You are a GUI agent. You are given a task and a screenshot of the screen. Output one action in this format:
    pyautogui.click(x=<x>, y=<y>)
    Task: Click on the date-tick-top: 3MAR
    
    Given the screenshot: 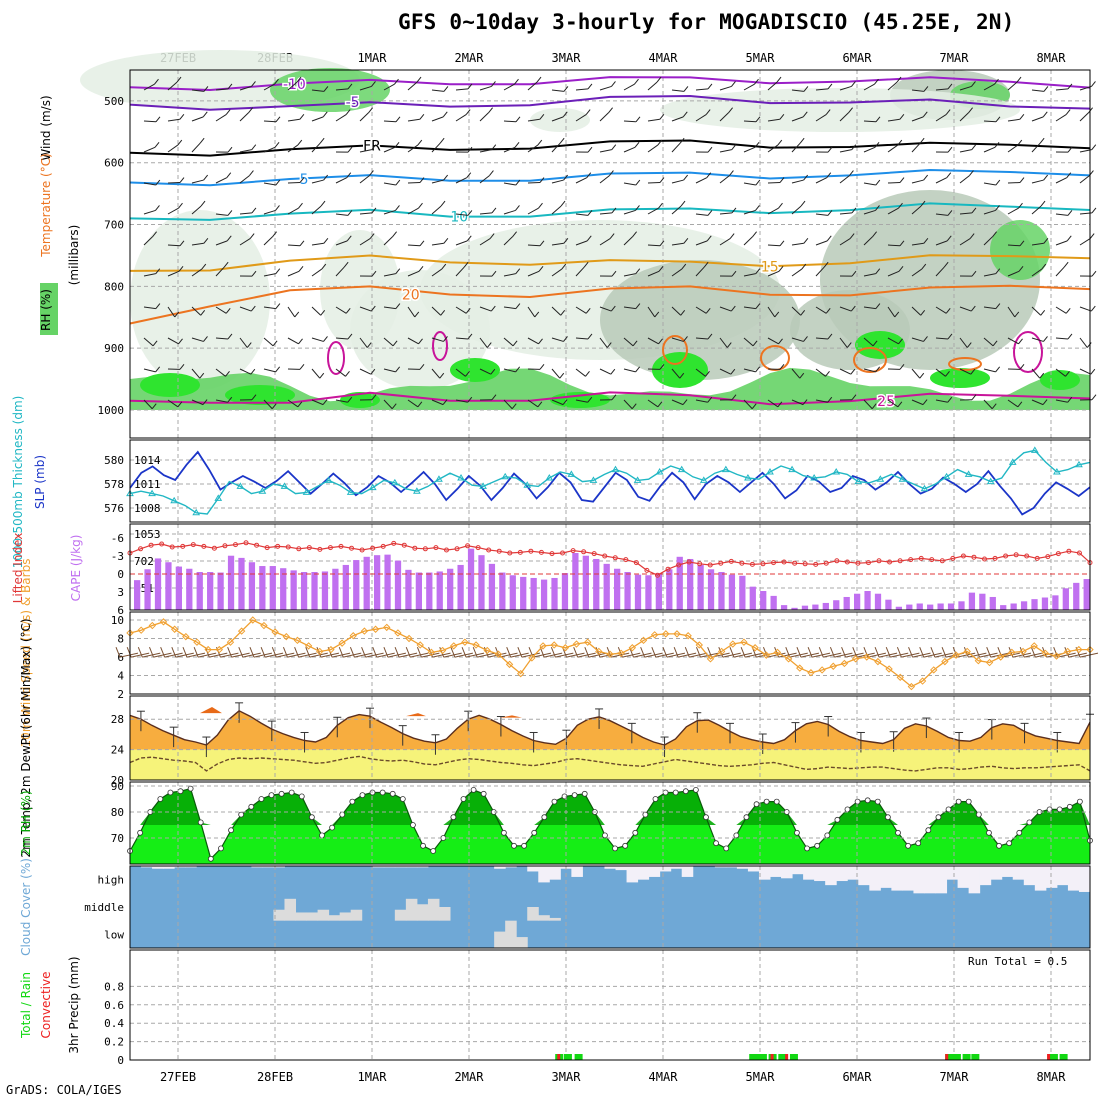 What is the action you would take?
    pyautogui.click(x=567, y=58)
    